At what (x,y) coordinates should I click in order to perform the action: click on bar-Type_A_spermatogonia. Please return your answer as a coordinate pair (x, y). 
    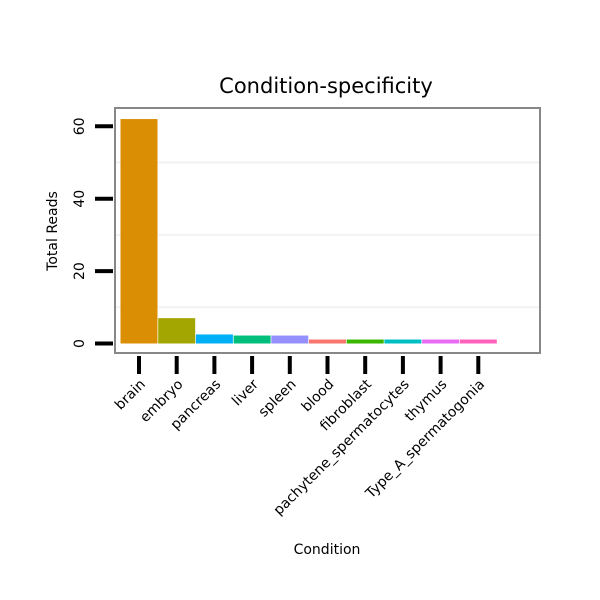
    Looking at the image, I should click on (478, 341).